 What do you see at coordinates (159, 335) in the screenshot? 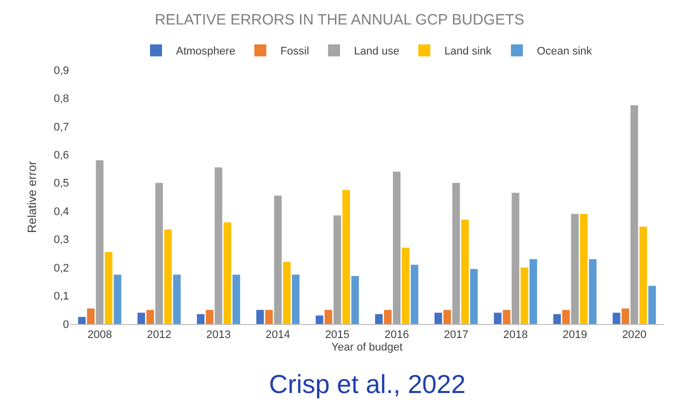
I see `x-tick-label: 2012` at bounding box center [159, 335].